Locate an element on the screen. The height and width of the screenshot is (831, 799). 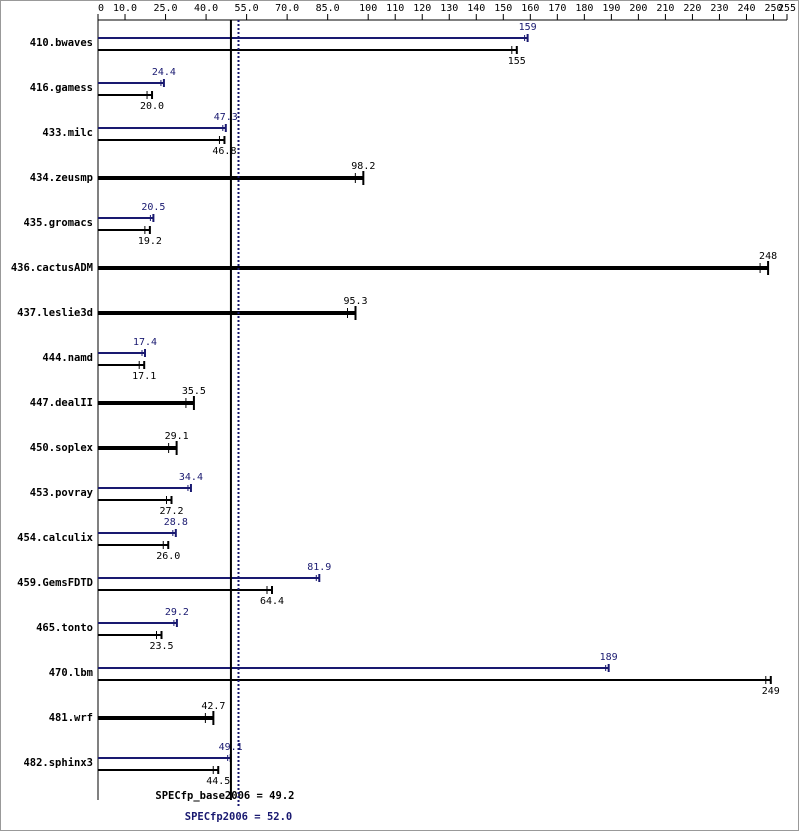
value-label: 19.2 is located at coordinates (150, 241).